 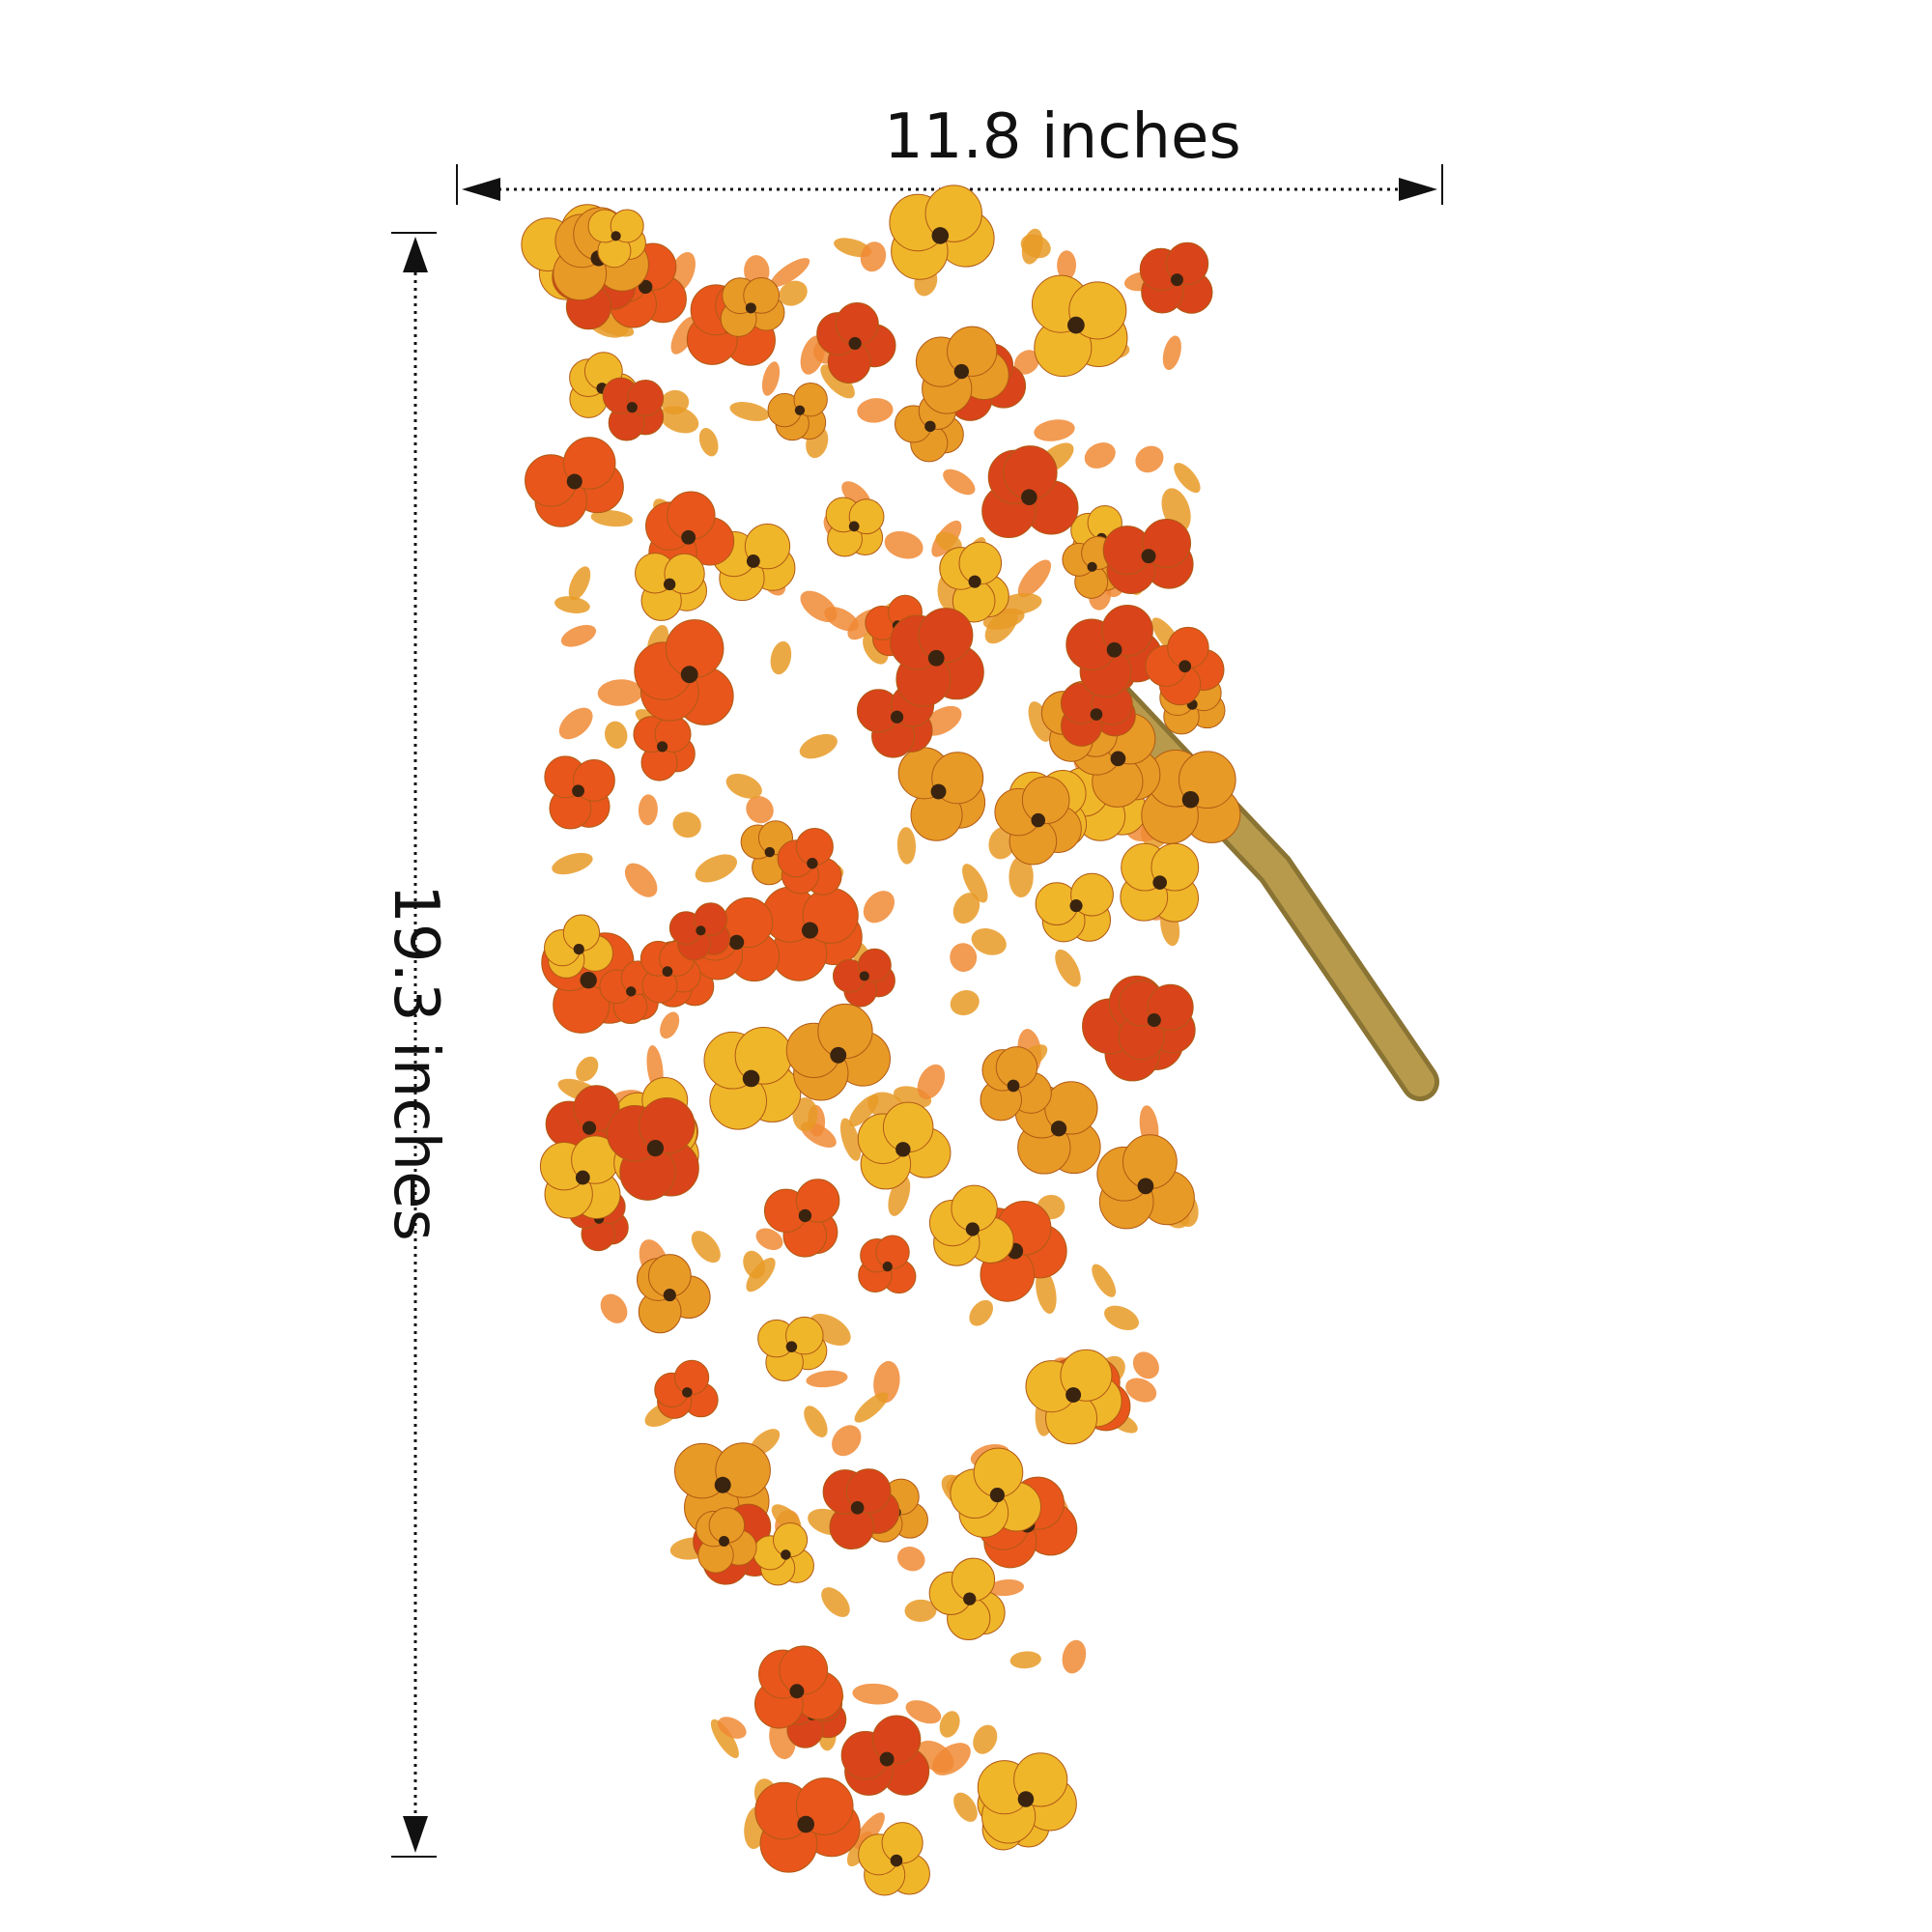 I want to click on arrow-down-icon, so click(x=415, y=1834).